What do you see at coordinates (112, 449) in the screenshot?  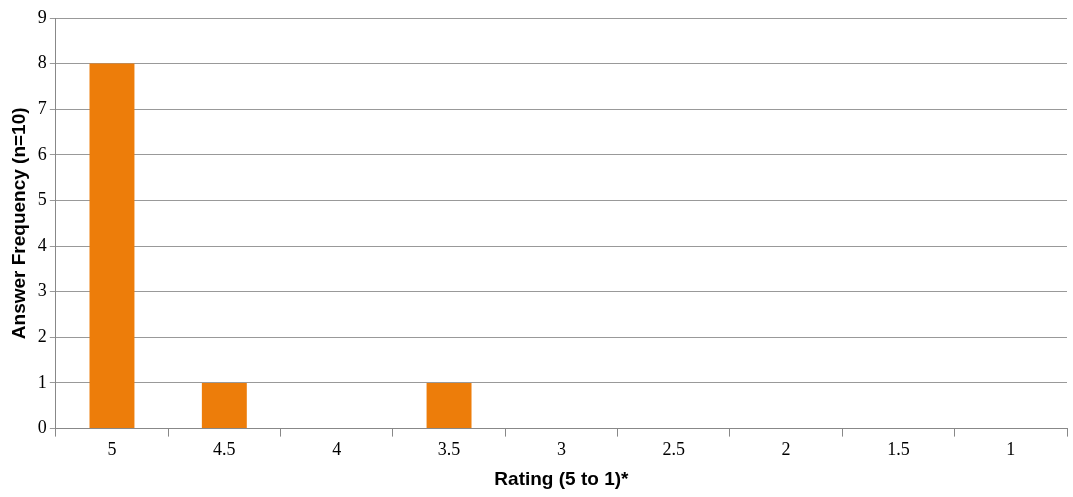 I see `x-tick-label: 5` at bounding box center [112, 449].